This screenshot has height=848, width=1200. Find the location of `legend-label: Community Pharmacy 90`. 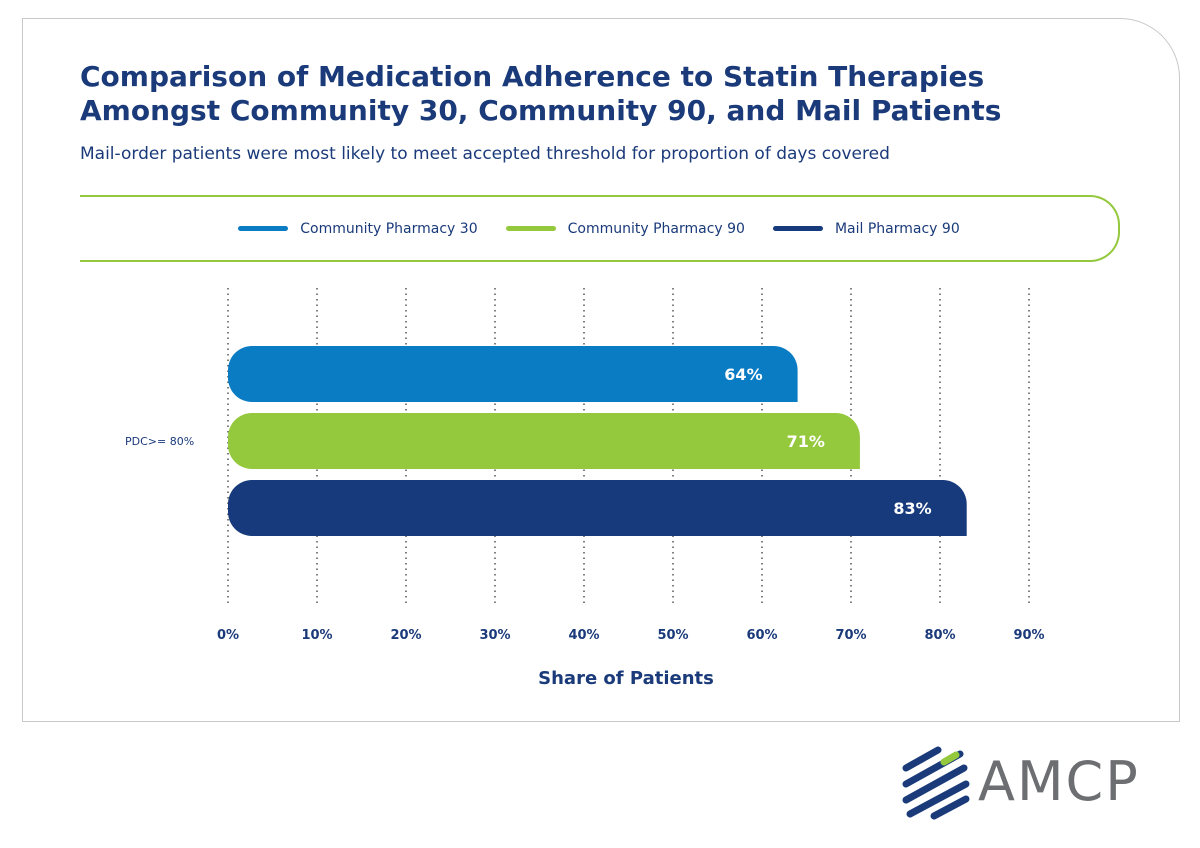

legend-label: Community Pharmacy 90 is located at coordinates (656, 228).